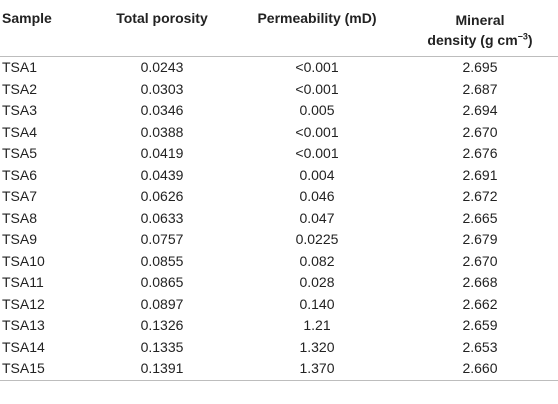 This screenshot has height=404, width=558. I want to click on table-row: TSA6 0.0439 0.004 2.691, so click(279, 176).